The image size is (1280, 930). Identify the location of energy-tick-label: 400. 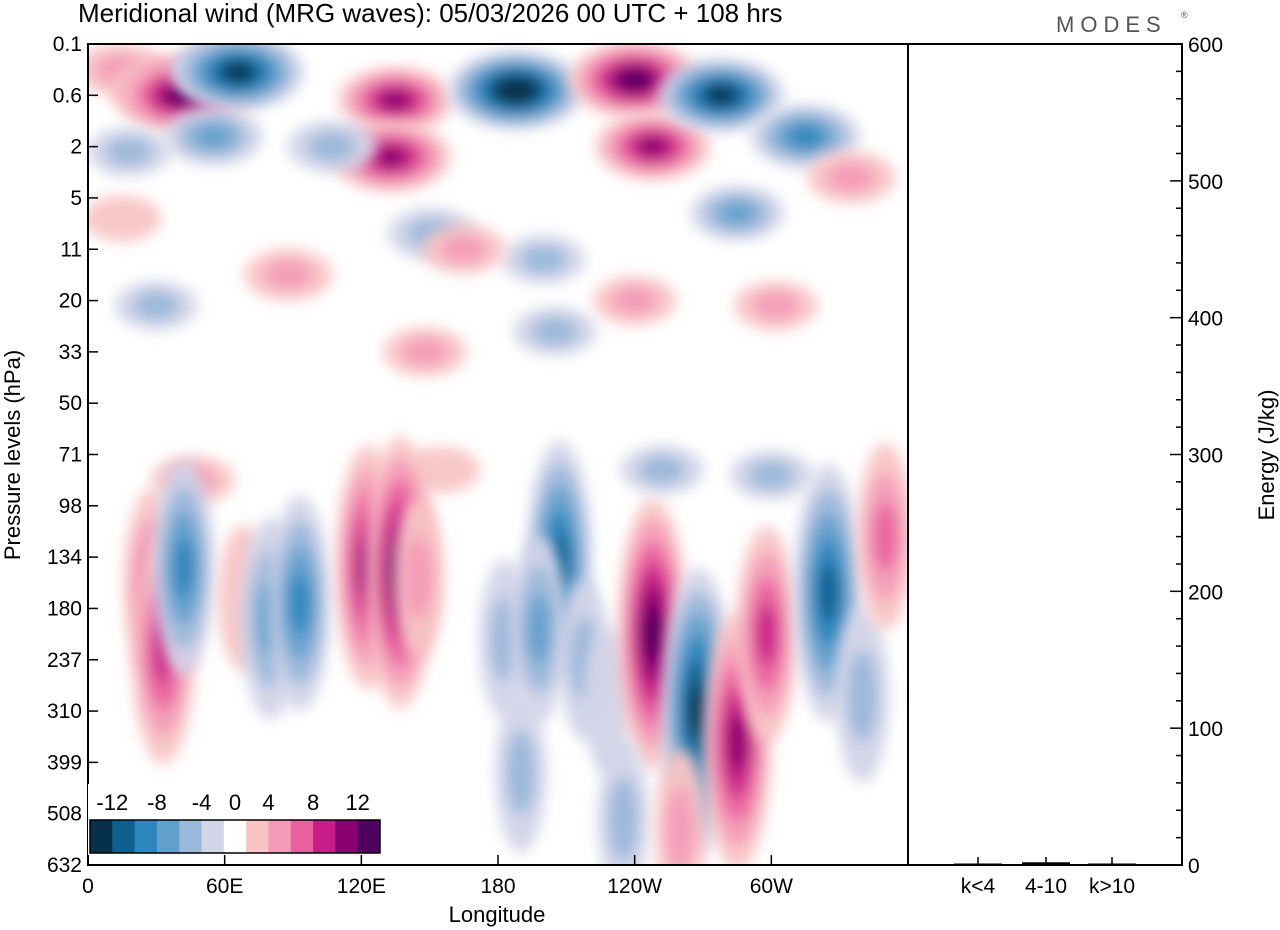
(1205, 319).